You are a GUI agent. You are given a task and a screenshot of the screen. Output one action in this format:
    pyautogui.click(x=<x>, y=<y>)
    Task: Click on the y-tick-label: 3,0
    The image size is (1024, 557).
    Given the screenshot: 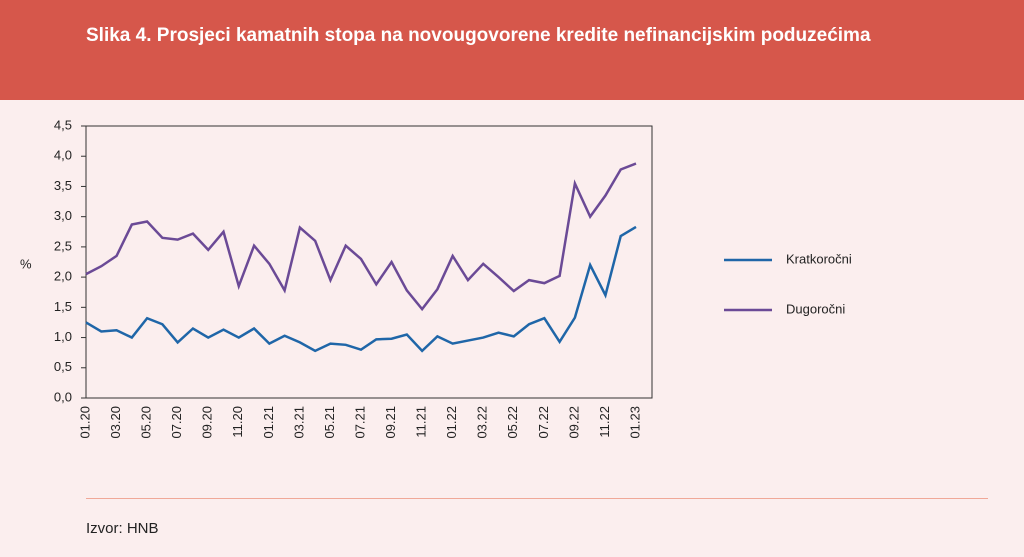 What is the action you would take?
    pyautogui.click(x=63, y=215)
    